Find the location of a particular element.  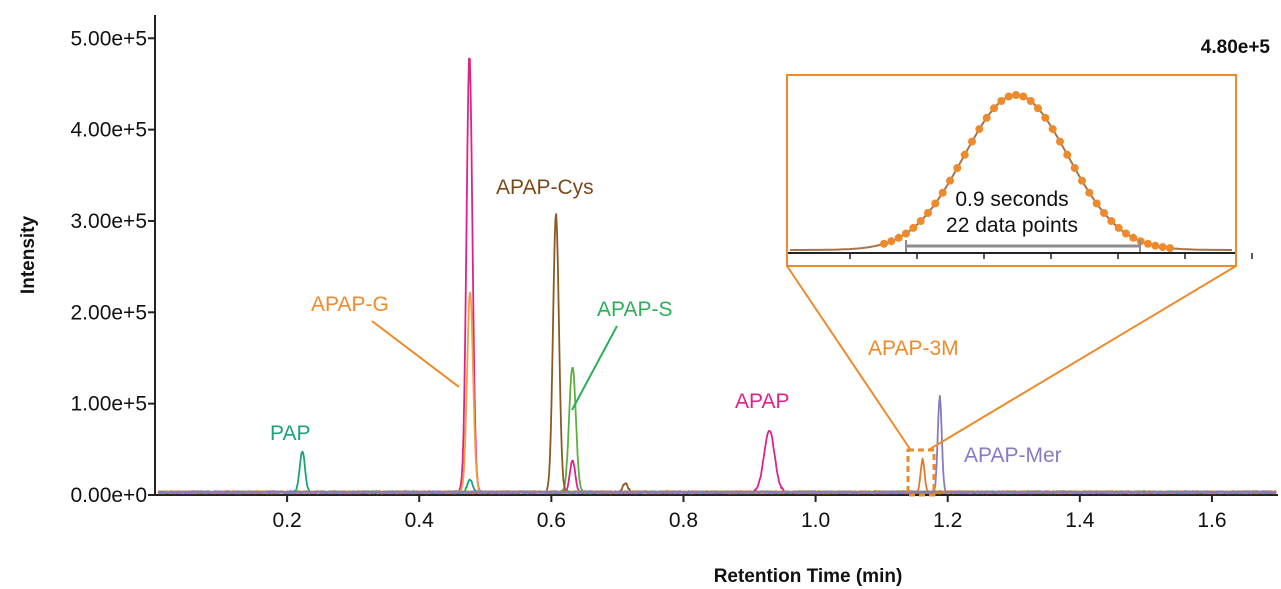

inset-axis is located at coordinates (1020, 255).